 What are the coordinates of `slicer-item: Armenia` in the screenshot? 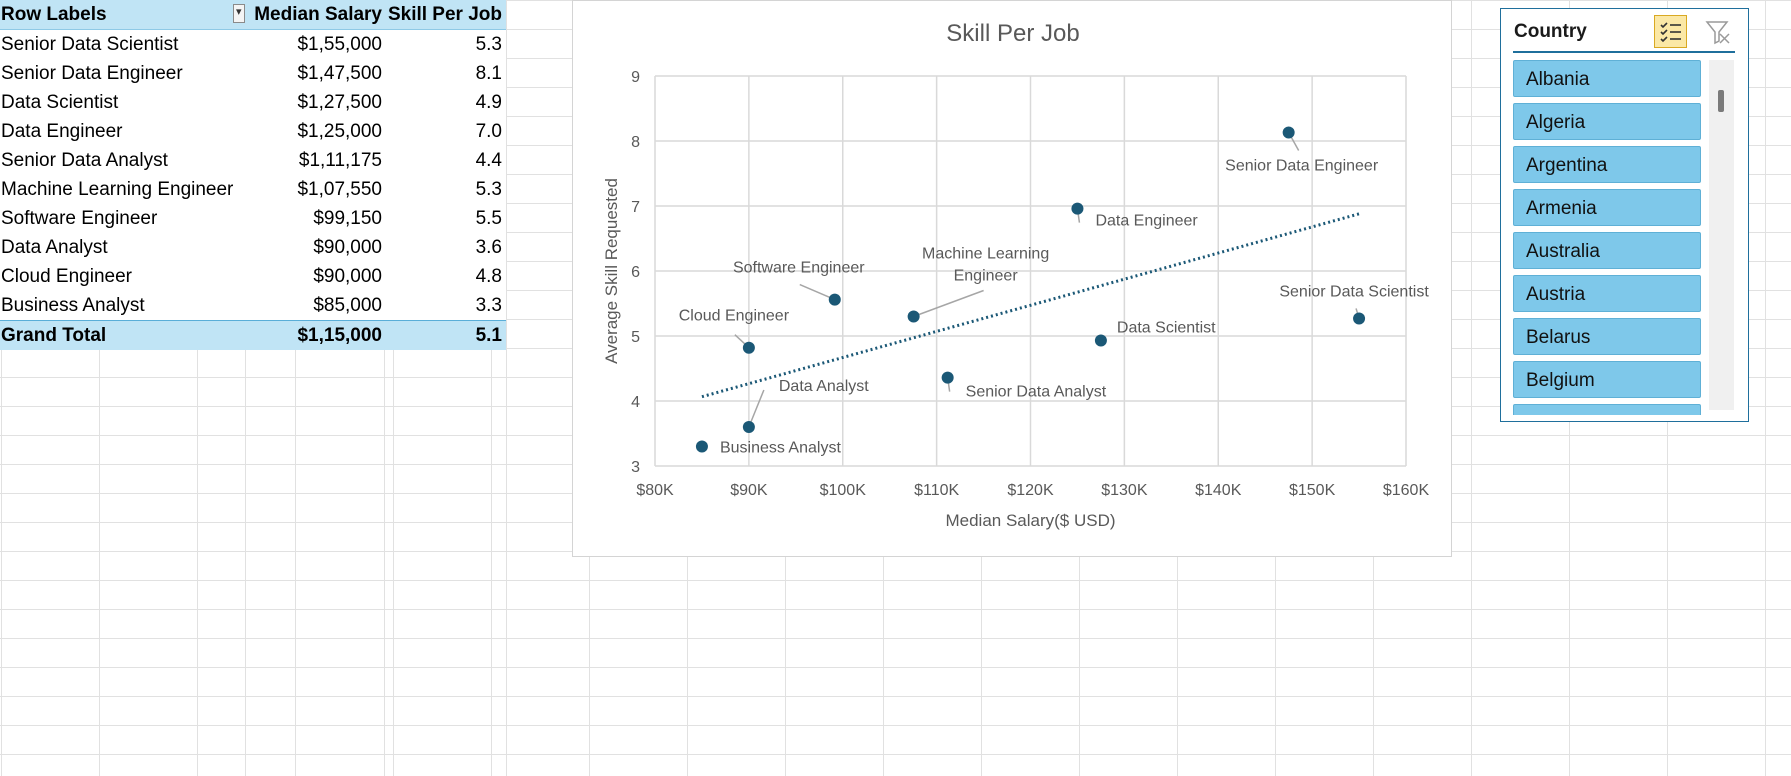 It's located at (1607, 207).